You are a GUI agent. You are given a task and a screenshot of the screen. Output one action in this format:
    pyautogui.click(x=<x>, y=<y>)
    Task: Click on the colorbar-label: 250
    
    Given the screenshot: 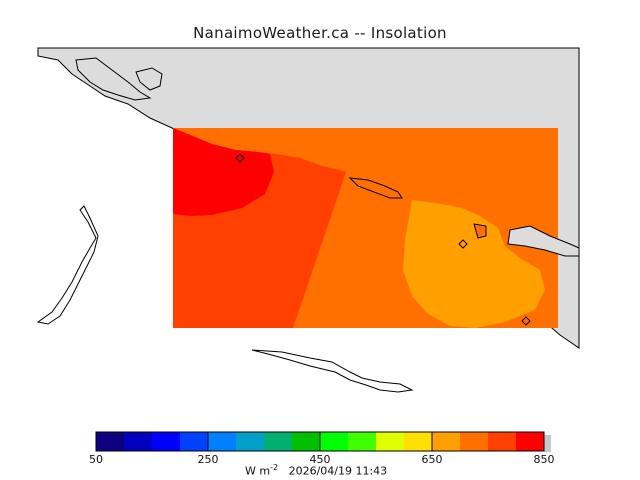 What is the action you would take?
    pyautogui.click(x=208, y=459)
    